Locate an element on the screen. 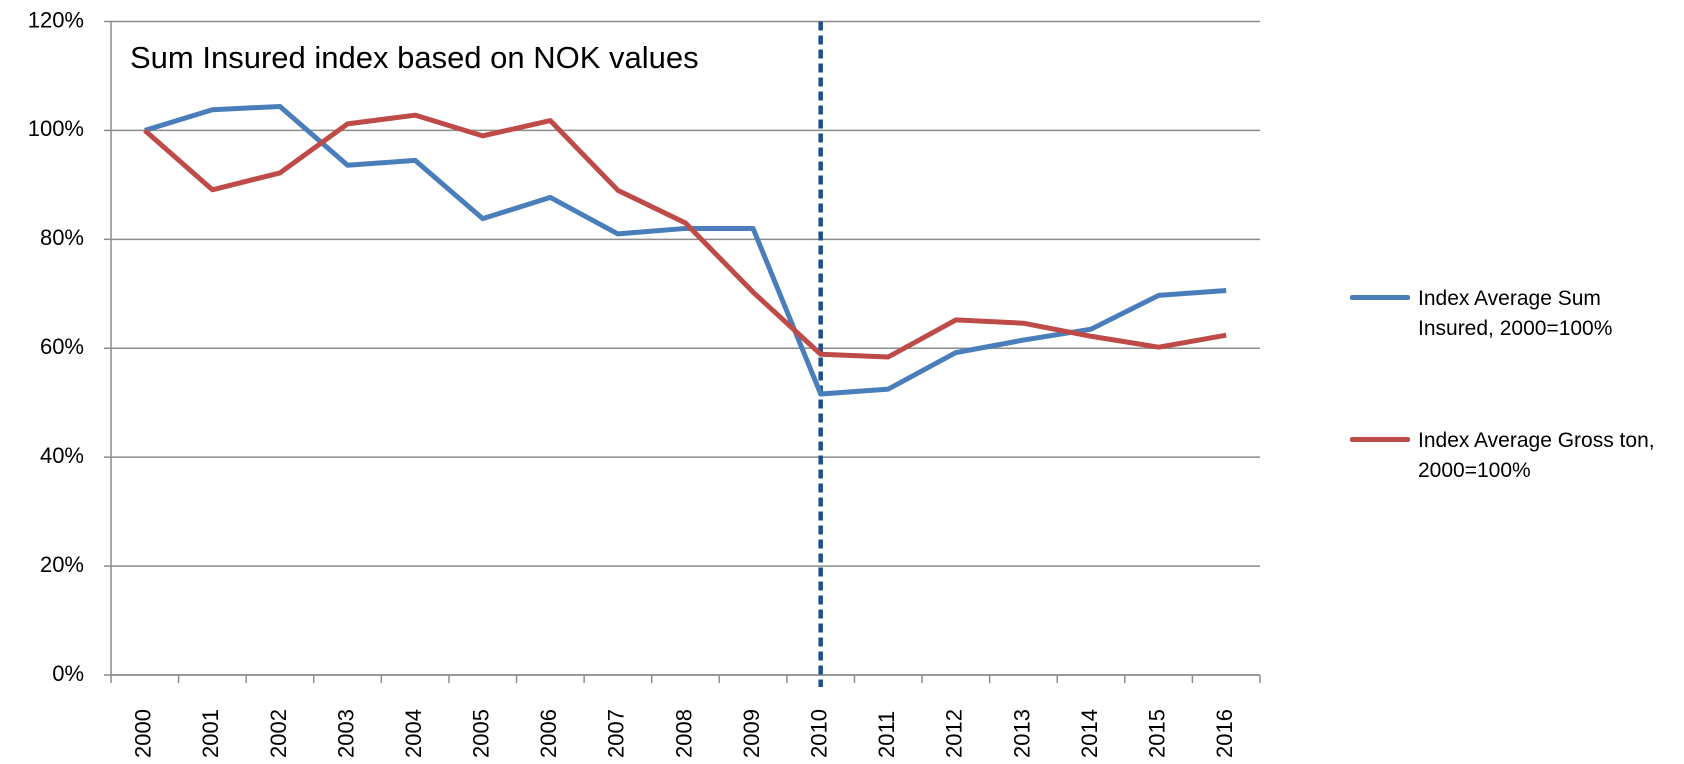 Image resolution: width=1684 pixels, height=764 pixels. x-tick-label: 2007 is located at coordinates (616, 733).